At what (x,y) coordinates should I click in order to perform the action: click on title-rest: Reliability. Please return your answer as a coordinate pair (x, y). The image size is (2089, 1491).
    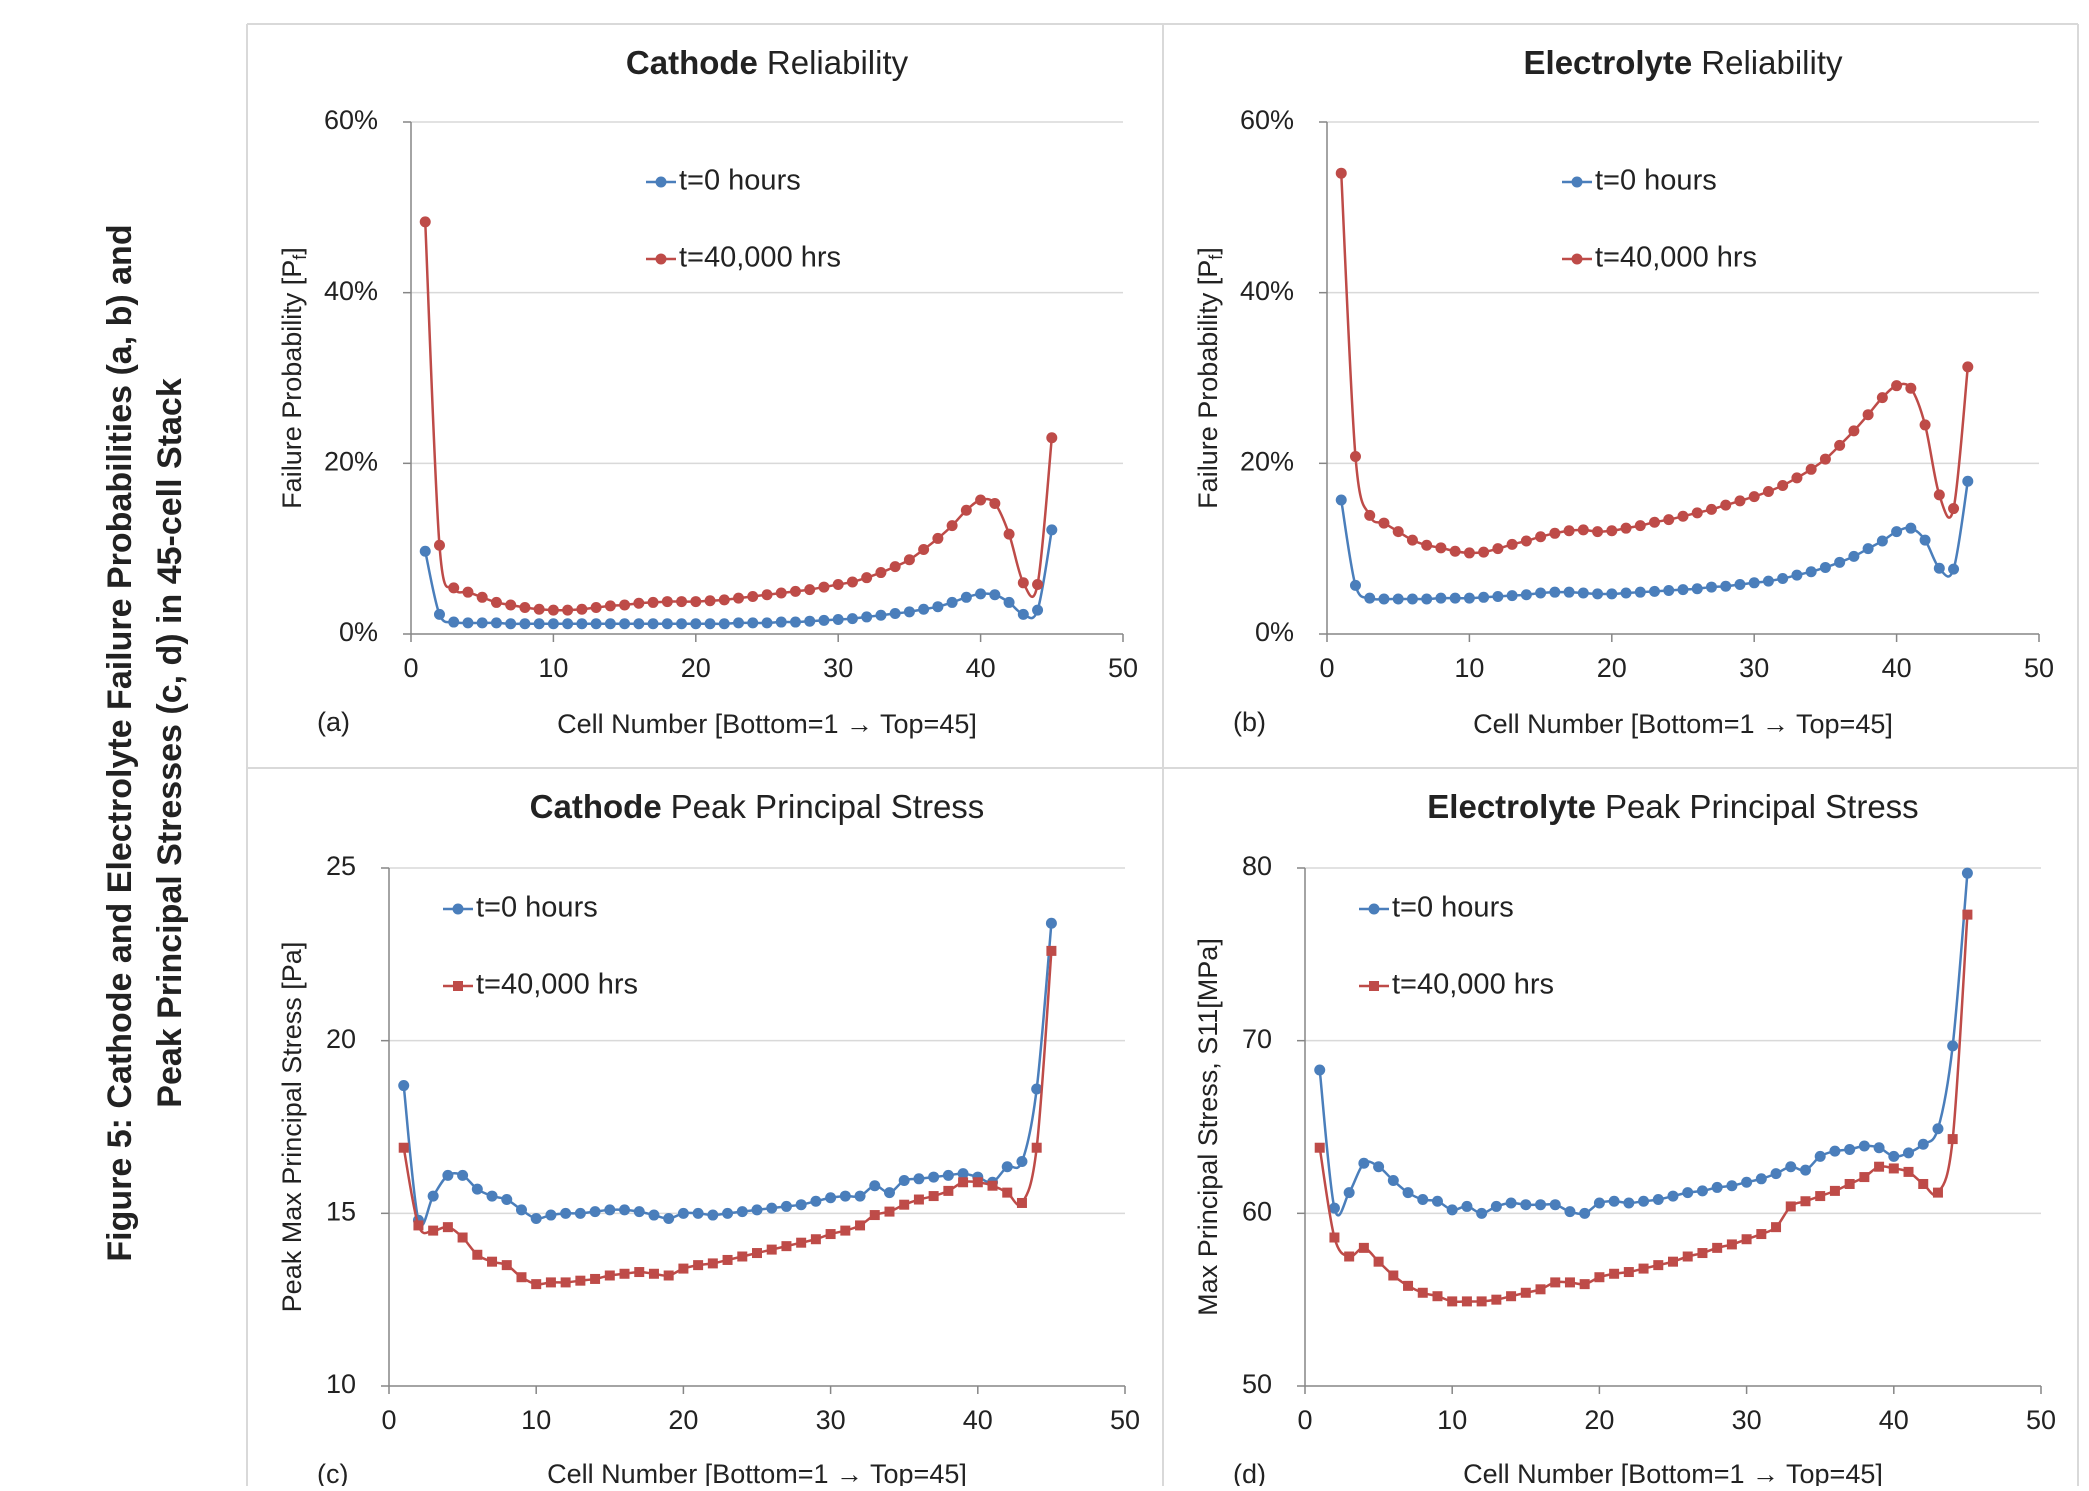
    Looking at the image, I should click on (1772, 62).